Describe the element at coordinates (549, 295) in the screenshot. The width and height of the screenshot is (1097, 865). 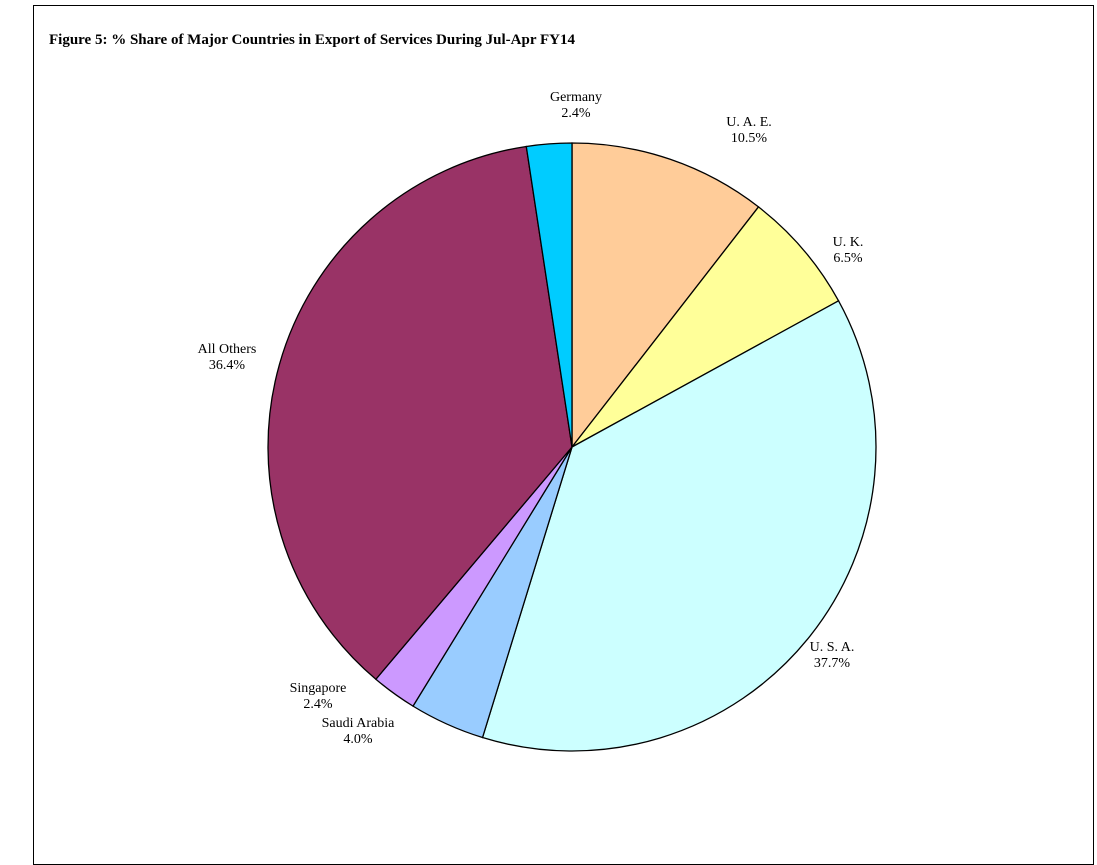
I see `pie-slice-germany` at that location.